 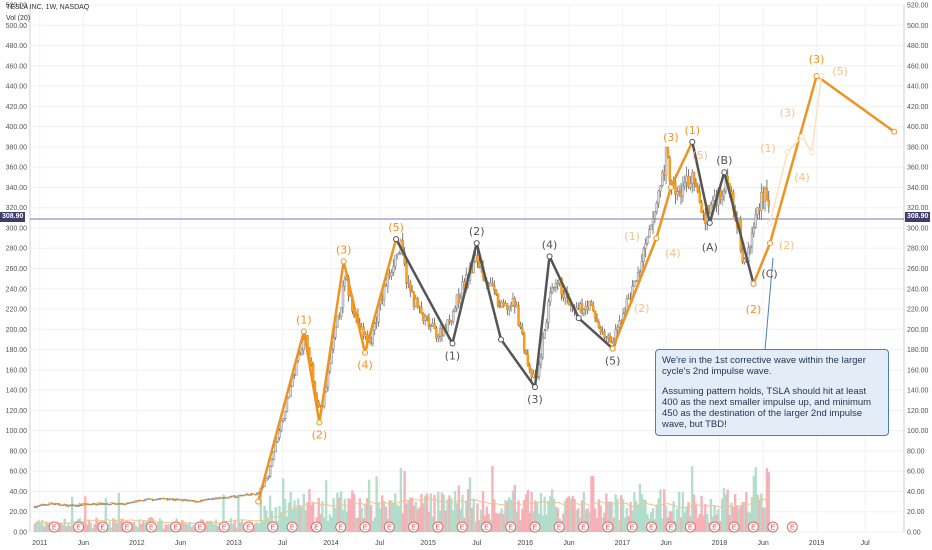 What do you see at coordinates (918, 370) in the screenshot?
I see `y-tick-label-right: 160.00` at bounding box center [918, 370].